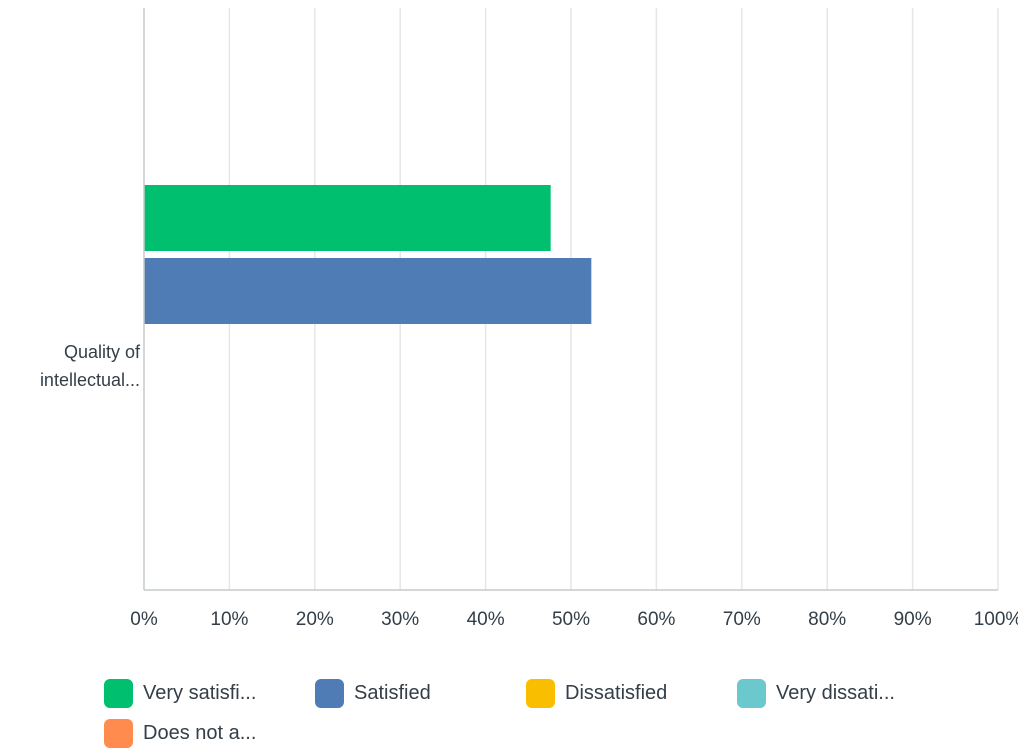  I want to click on x-tick-label: 20%, so click(315, 619).